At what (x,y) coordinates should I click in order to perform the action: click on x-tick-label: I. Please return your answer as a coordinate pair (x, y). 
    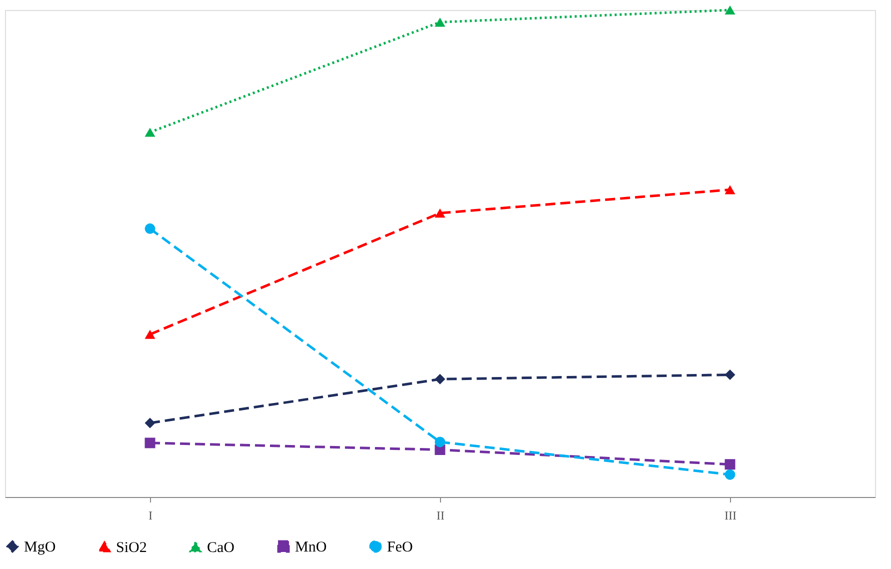
    Looking at the image, I should click on (150, 515).